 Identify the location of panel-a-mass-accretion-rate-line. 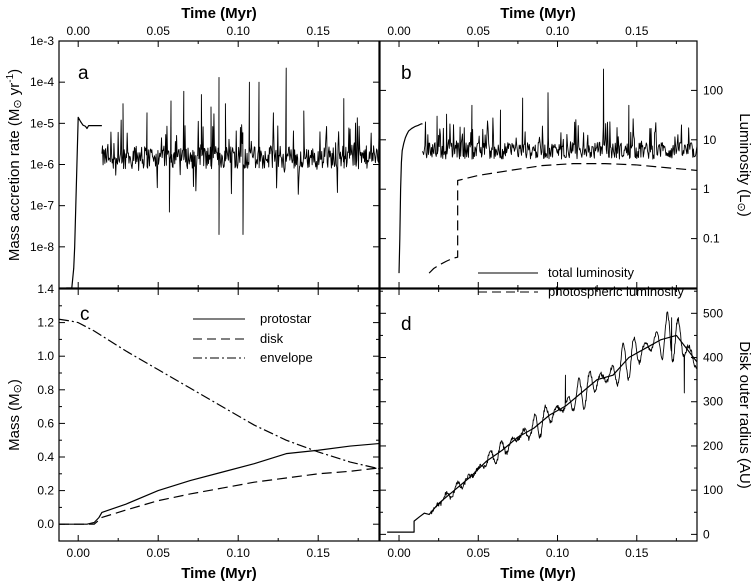
(84, 202).